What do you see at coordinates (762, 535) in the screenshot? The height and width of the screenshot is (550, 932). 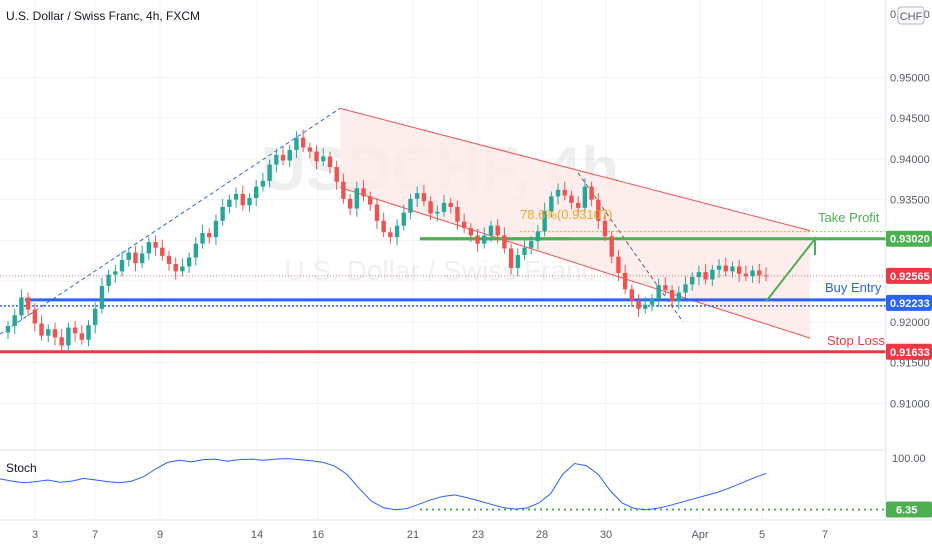 I see `time-tick-label: 5` at bounding box center [762, 535].